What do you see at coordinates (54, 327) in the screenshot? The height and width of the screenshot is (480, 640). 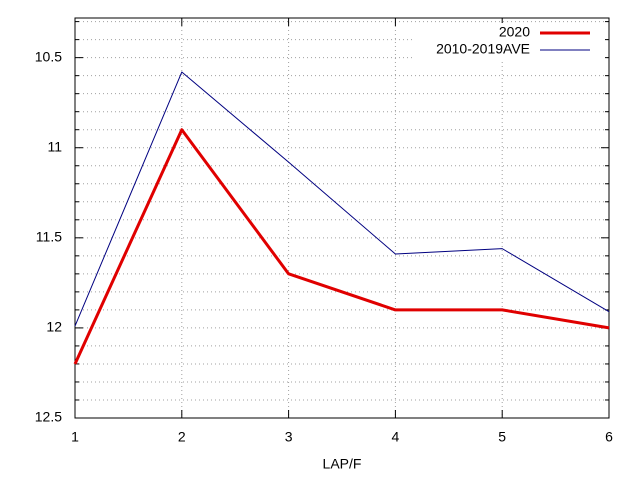 I see `y-tick-label: 12` at bounding box center [54, 327].